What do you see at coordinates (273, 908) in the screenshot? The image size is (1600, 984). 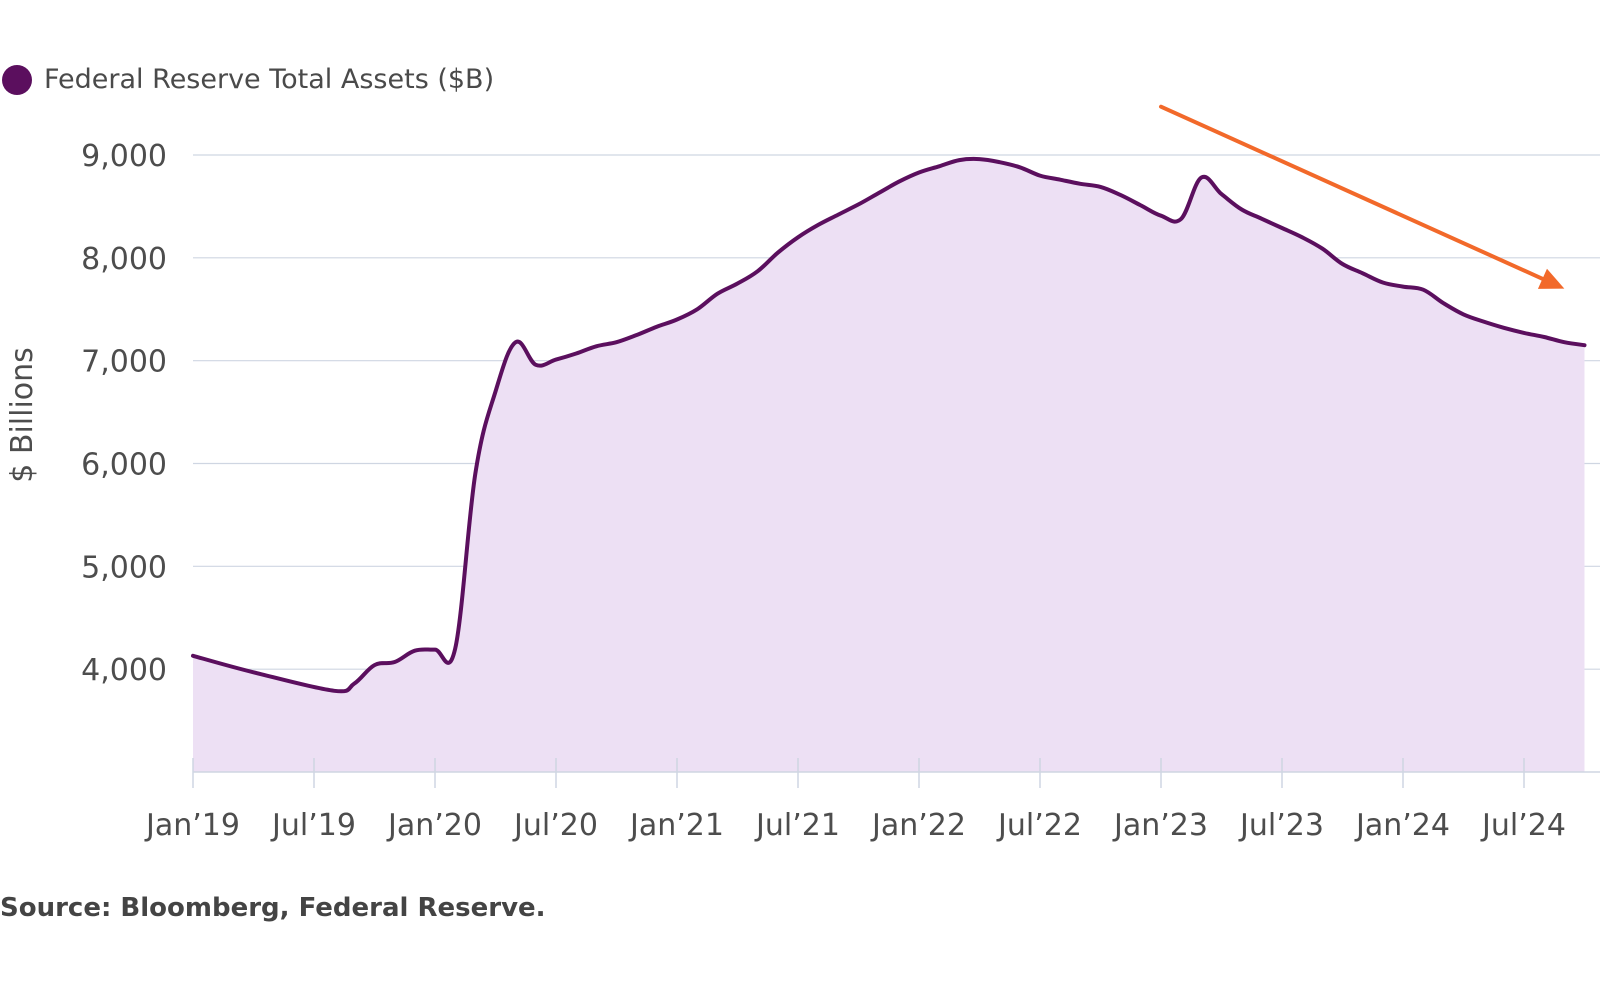 I see `source-note: Source: Bloomberg, Federal Reserve.` at bounding box center [273, 908].